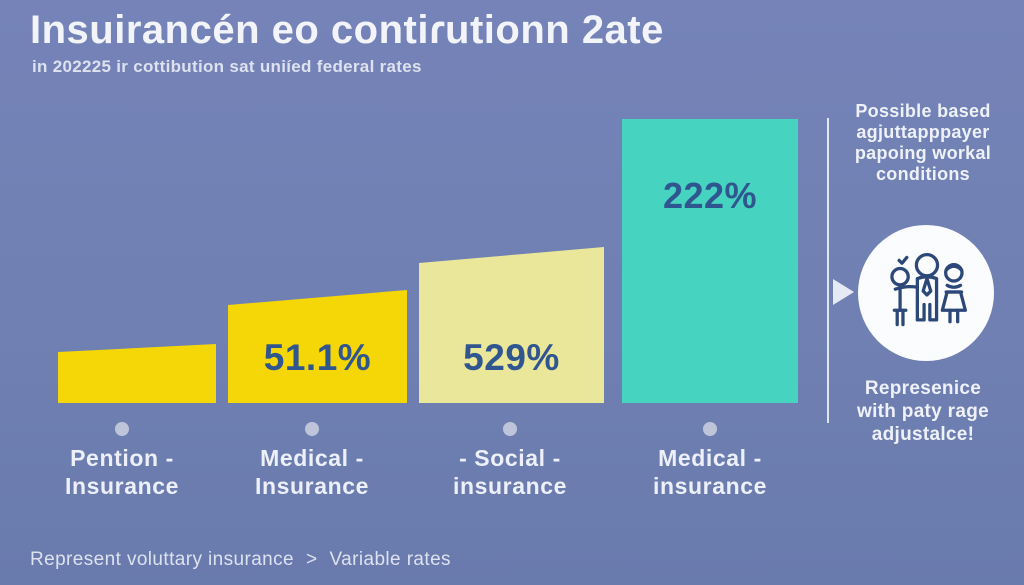 The image size is (1024, 585). Describe the element at coordinates (390, 559) in the screenshot. I see `footer-right-text: Variable rates` at that location.